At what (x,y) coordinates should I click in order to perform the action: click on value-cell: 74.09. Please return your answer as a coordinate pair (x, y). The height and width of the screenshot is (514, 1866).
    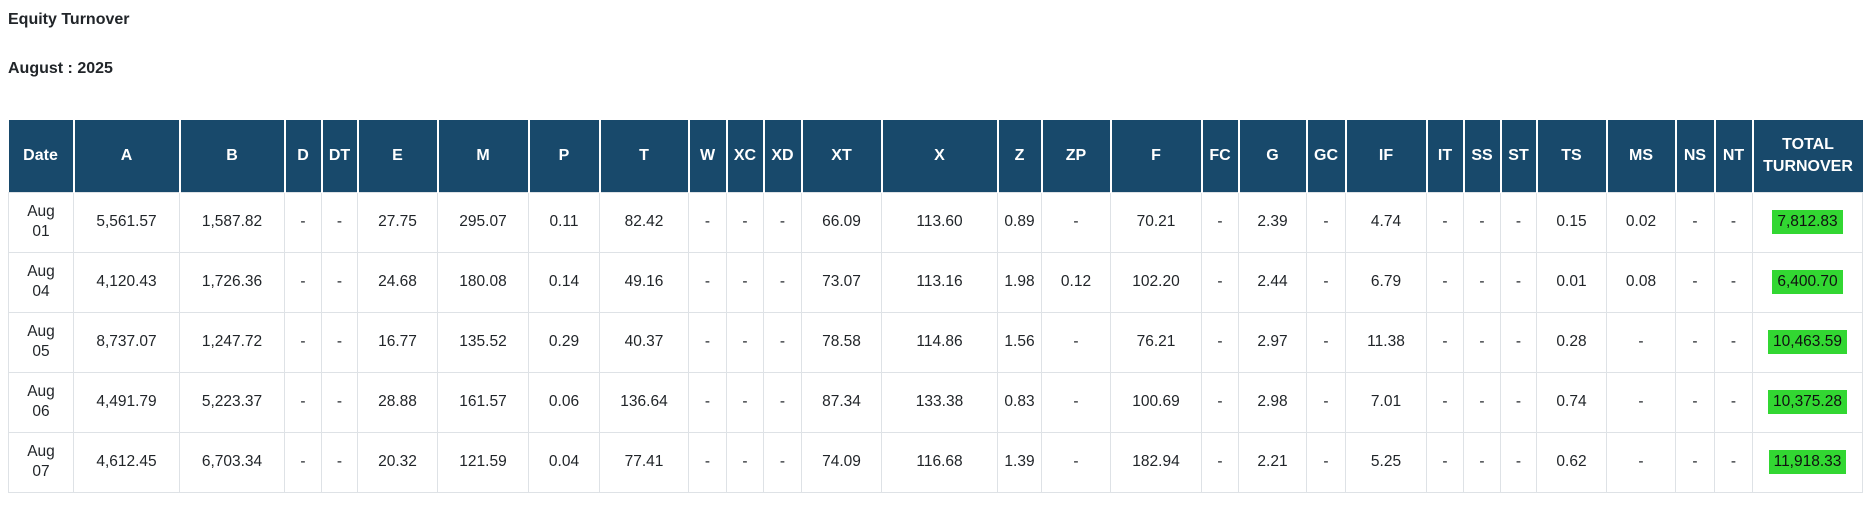
    Looking at the image, I should click on (841, 462).